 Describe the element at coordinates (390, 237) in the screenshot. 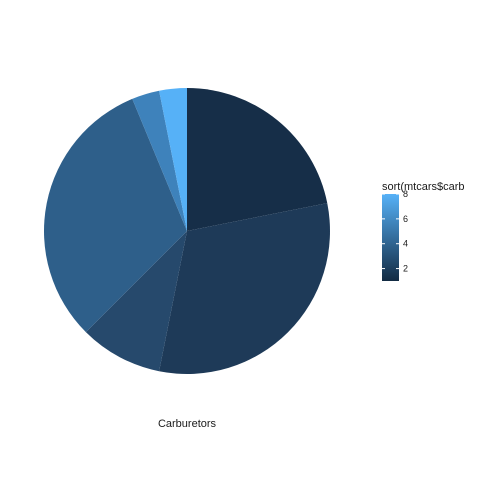

I see `legend-colorbar` at that location.